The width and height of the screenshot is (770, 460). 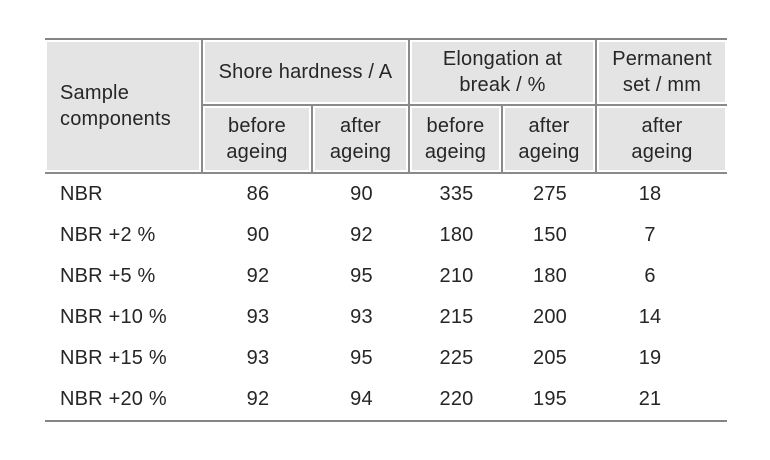 I want to click on table-row: NBR +10 % 93 93 215 200 14, so click(x=386, y=317).